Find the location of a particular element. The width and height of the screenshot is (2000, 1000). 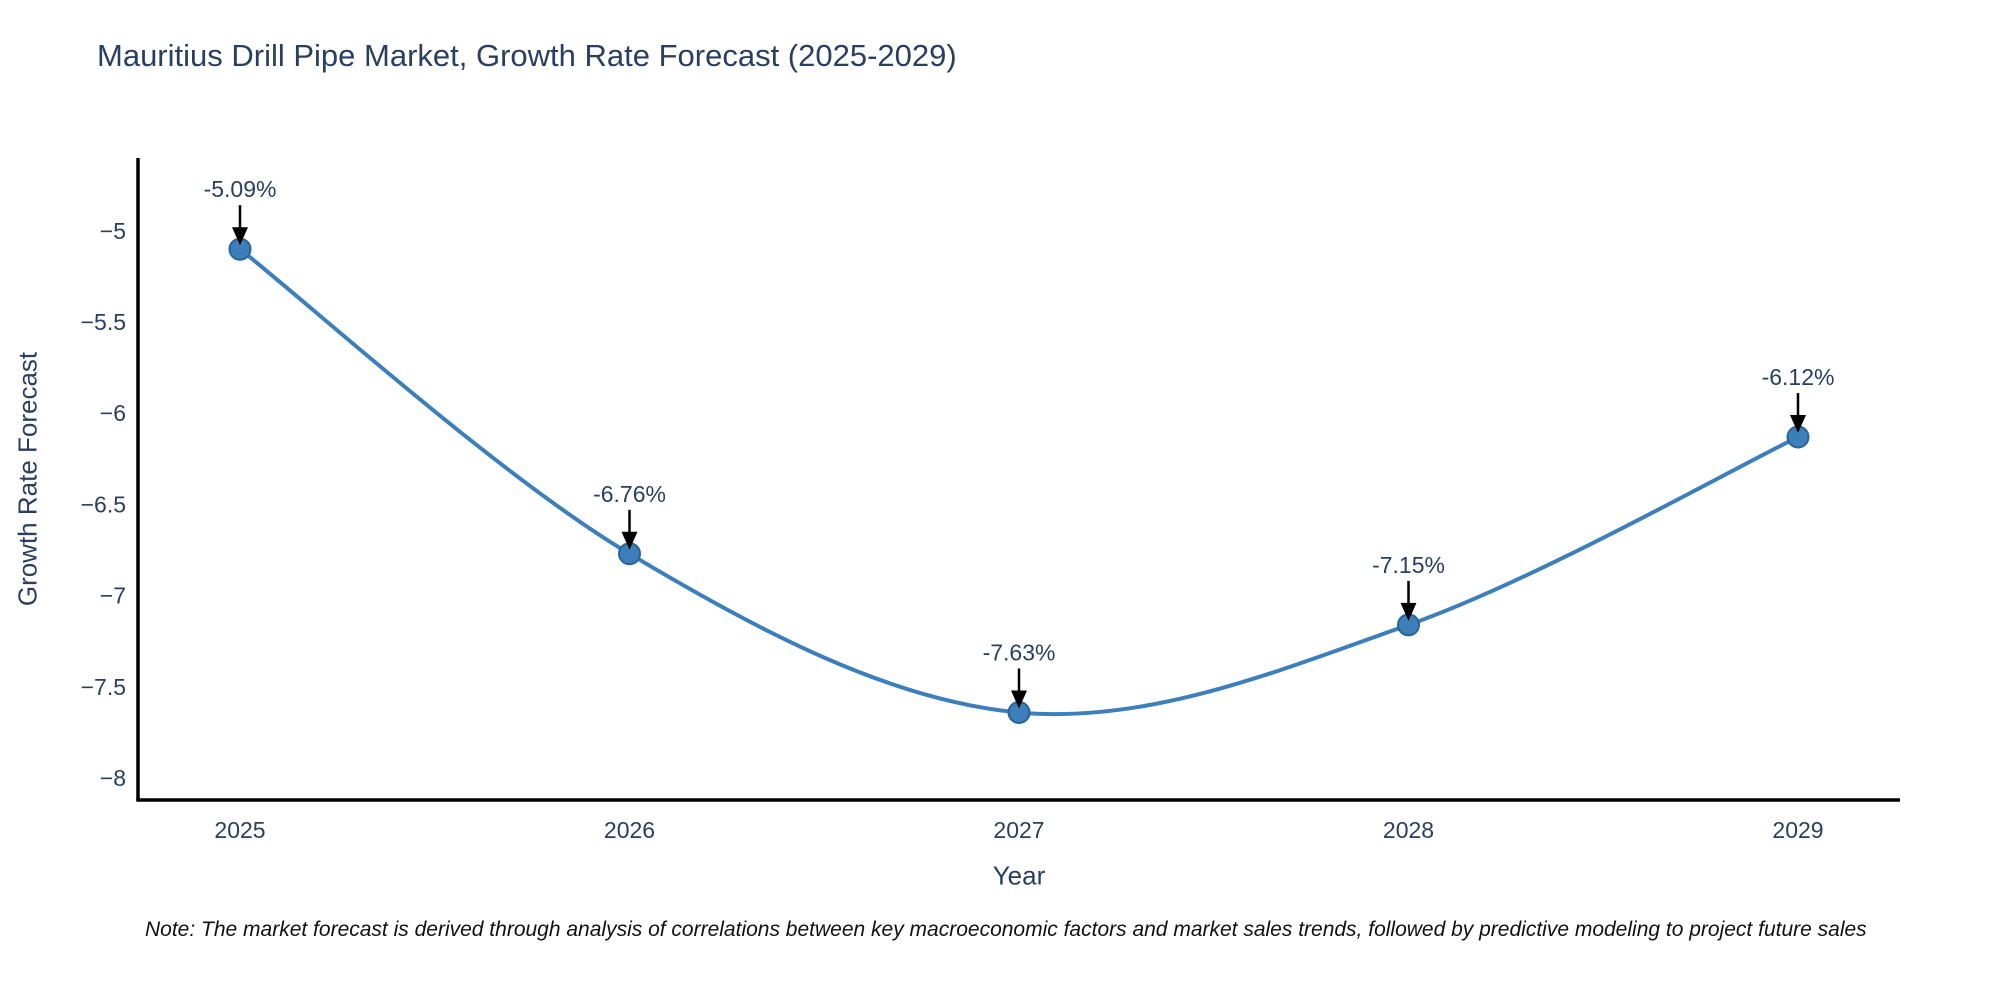

data-point-annotation: -6.76% is located at coordinates (629, 494).